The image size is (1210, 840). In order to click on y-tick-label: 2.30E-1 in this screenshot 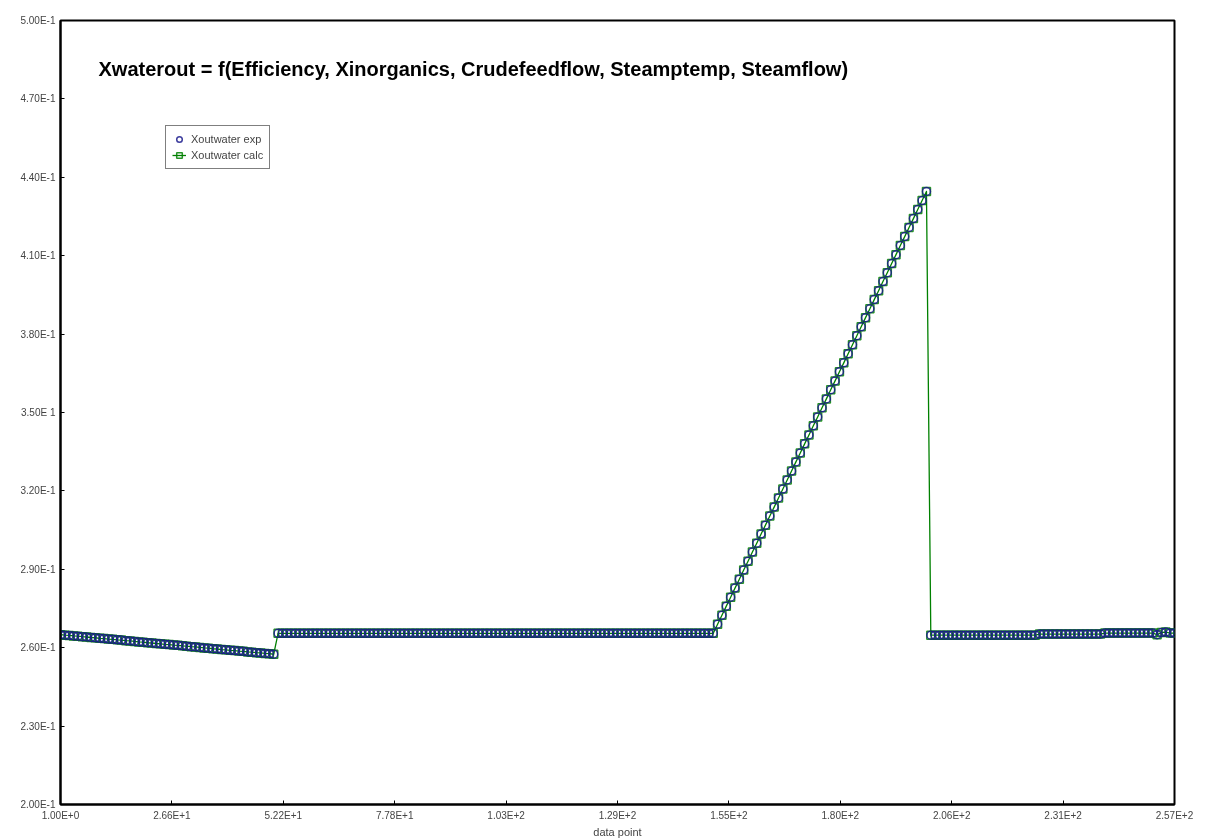, I will do `click(38, 726)`.